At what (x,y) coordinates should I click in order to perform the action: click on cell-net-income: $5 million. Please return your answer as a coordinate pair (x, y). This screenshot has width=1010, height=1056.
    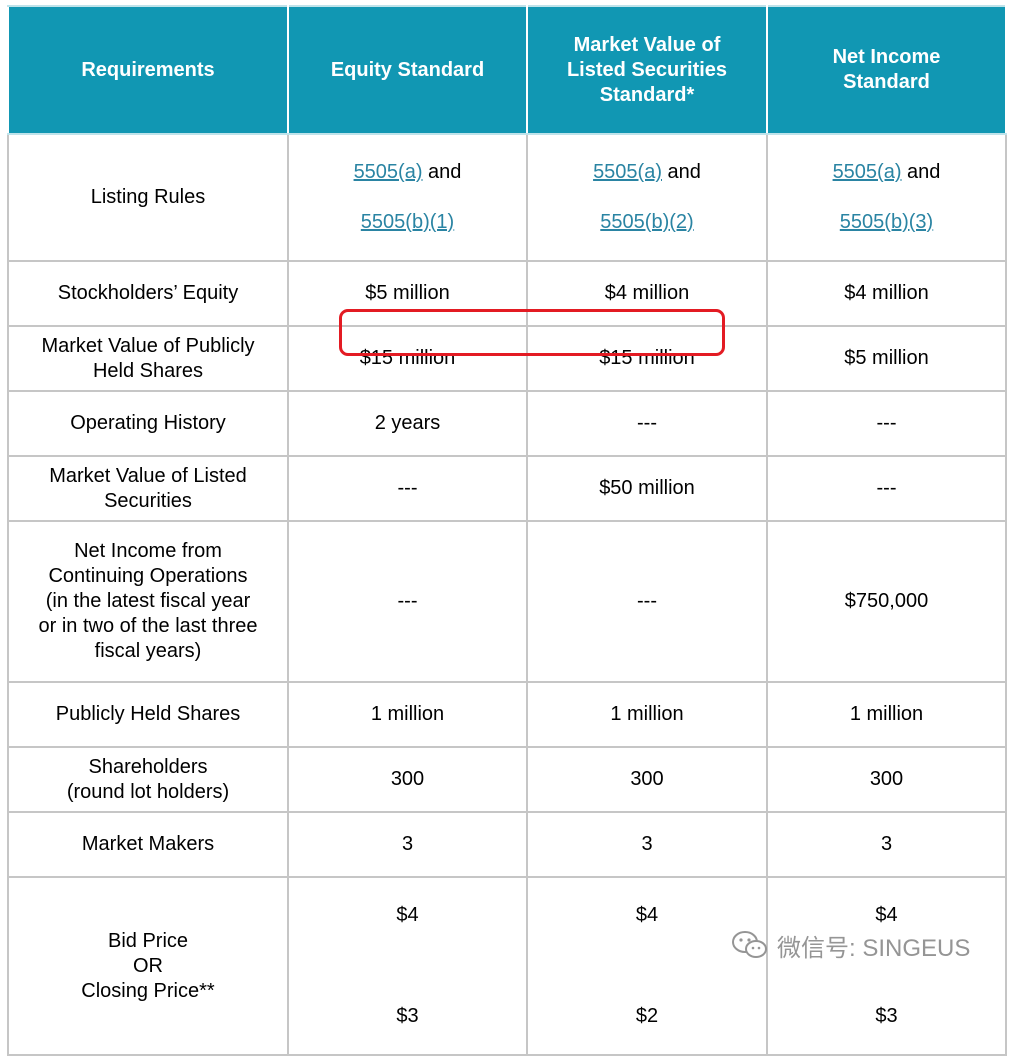
    Looking at the image, I should click on (886, 358).